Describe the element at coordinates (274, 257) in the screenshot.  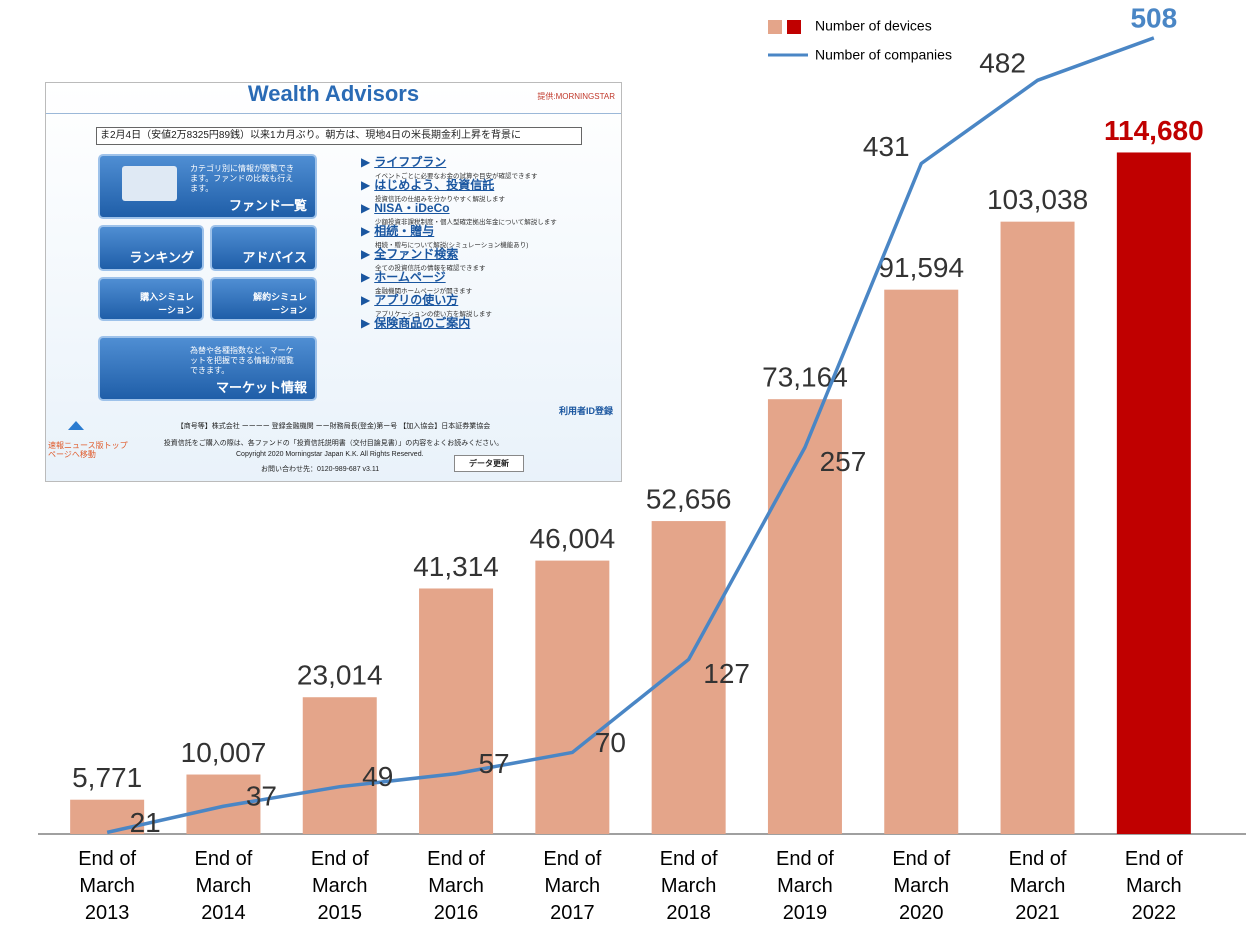
I see `button-label: アドバイス` at that location.